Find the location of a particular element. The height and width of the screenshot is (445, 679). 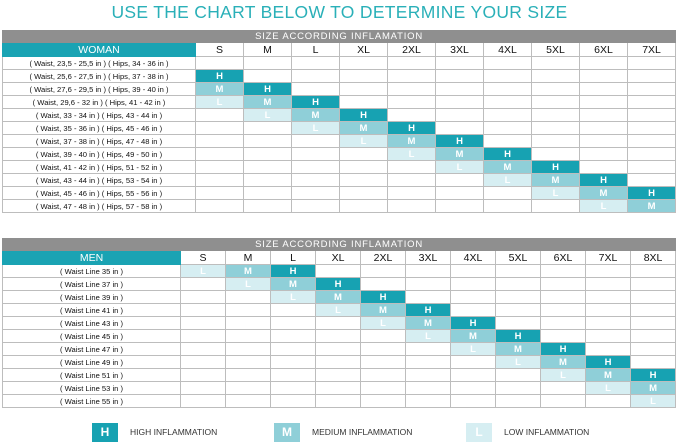

men-size-row: ( Waist Line 35 in ) L M H is located at coordinates (339, 271).